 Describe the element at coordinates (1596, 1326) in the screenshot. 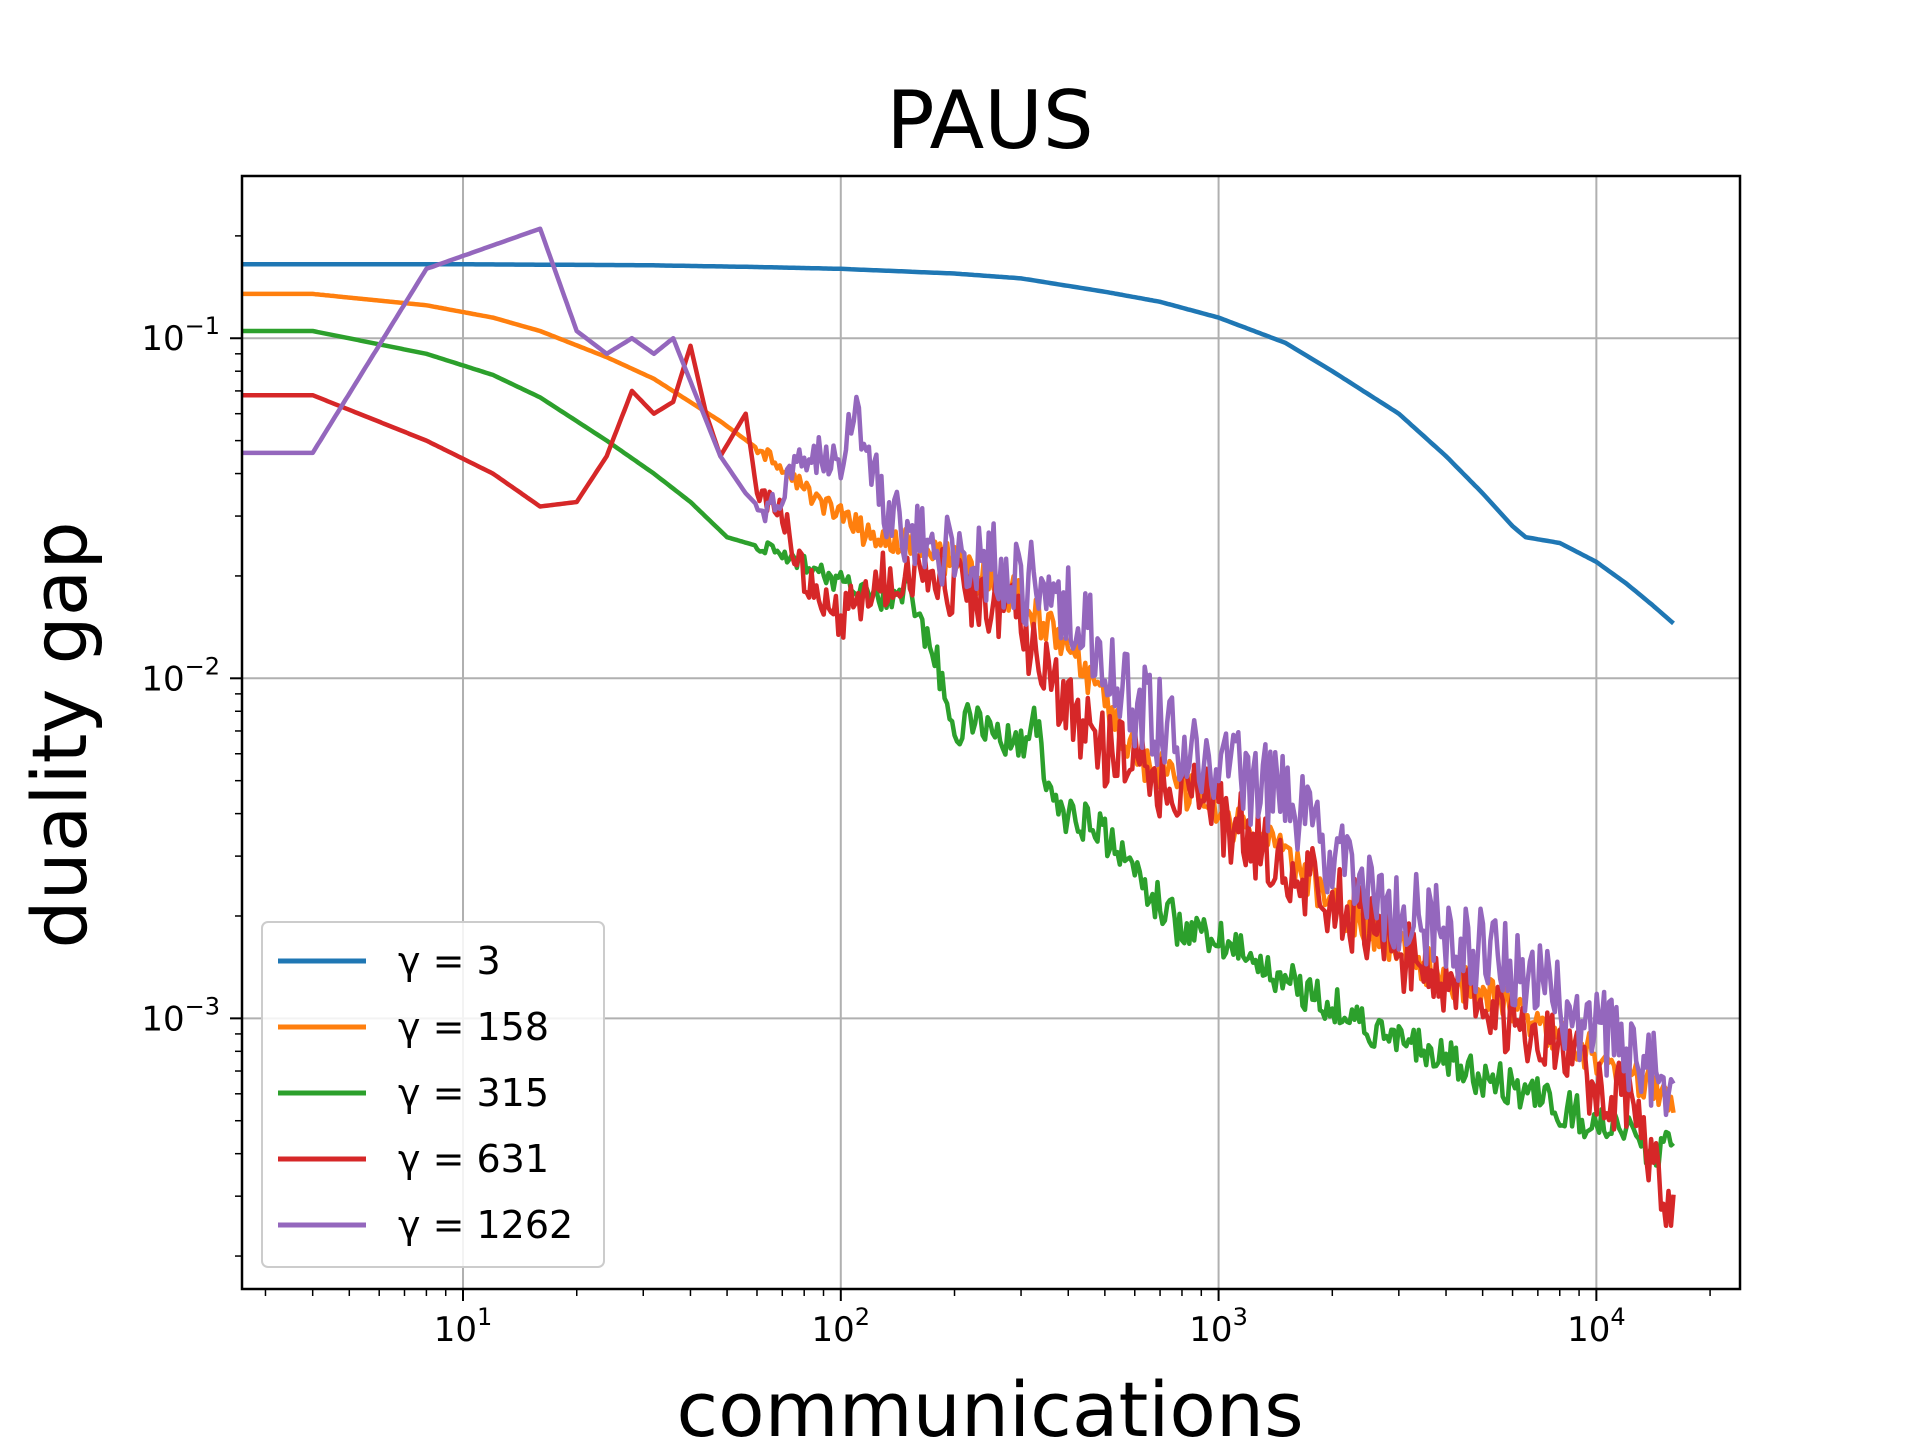

I see `x-tick-label: 10⁴` at that location.